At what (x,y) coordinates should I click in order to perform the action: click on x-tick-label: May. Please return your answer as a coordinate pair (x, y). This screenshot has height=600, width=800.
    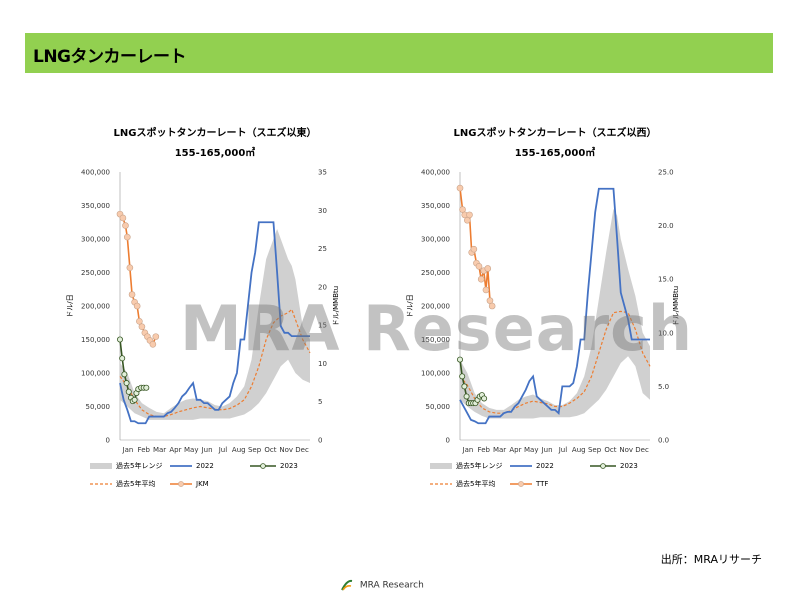
    Looking at the image, I should click on (531, 450).